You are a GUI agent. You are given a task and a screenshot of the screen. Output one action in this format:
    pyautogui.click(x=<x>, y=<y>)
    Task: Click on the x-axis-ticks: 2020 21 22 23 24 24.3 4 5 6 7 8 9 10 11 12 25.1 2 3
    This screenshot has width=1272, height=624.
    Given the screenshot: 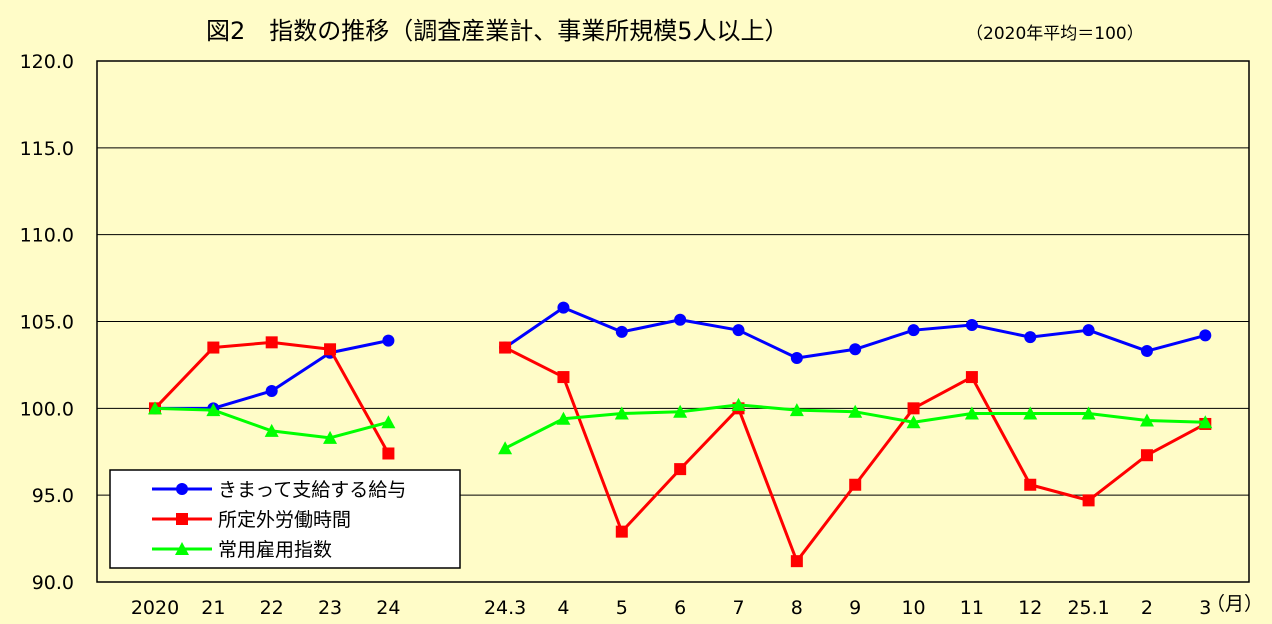 What is the action you would take?
    pyautogui.click(x=671, y=608)
    